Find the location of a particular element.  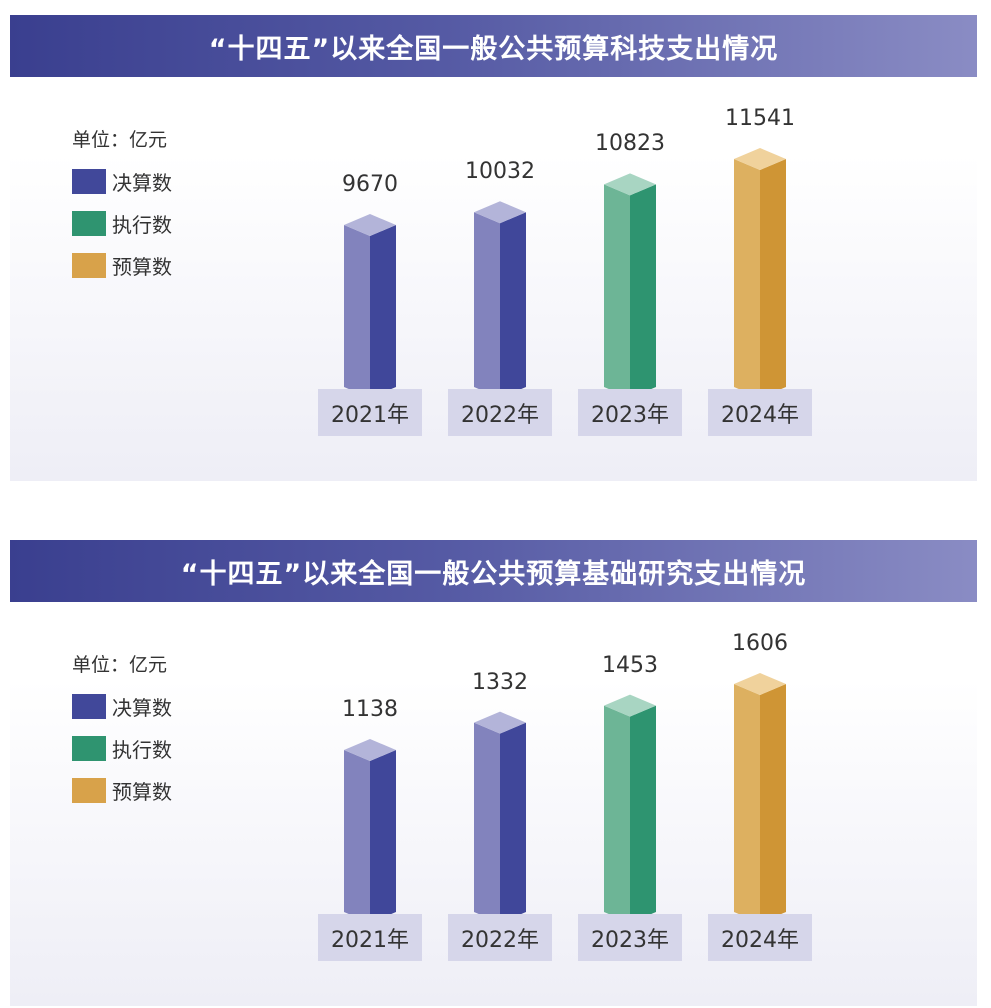

data-label: 1606 is located at coordinates (760, 643).